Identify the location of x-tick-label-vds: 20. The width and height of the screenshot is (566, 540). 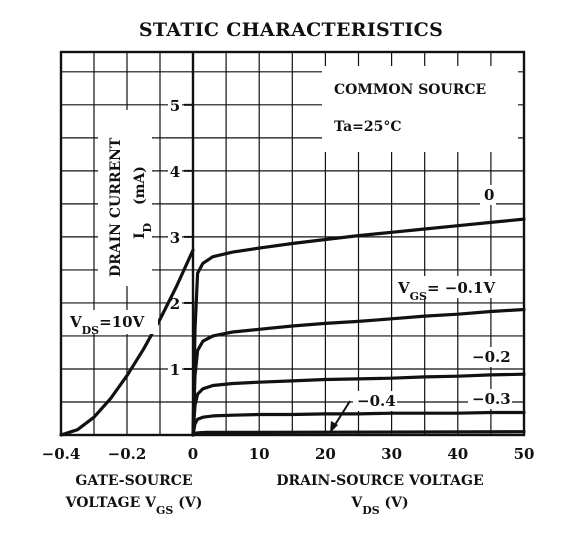
(325, 454).